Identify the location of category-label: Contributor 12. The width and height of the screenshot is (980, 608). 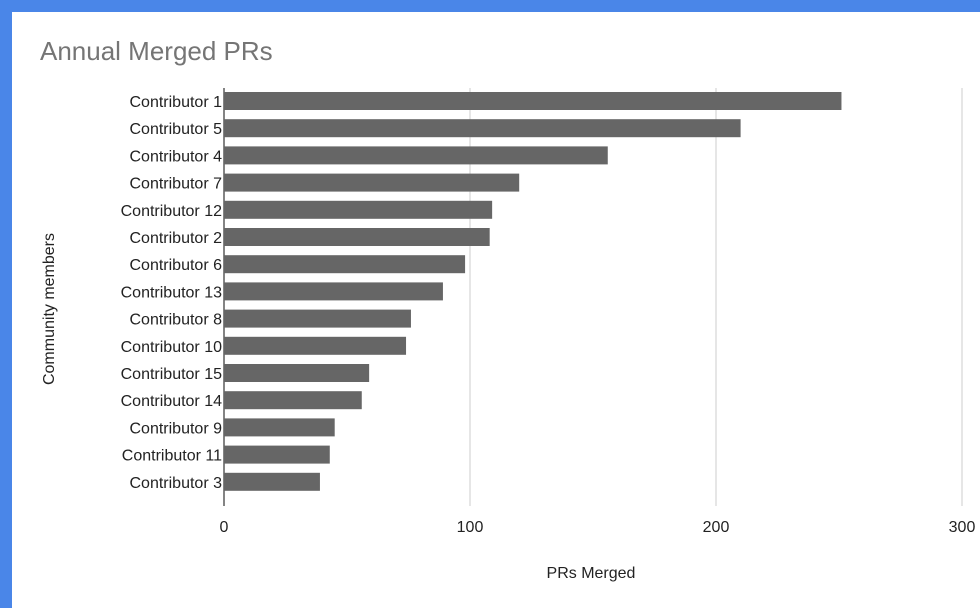
(171, 211).